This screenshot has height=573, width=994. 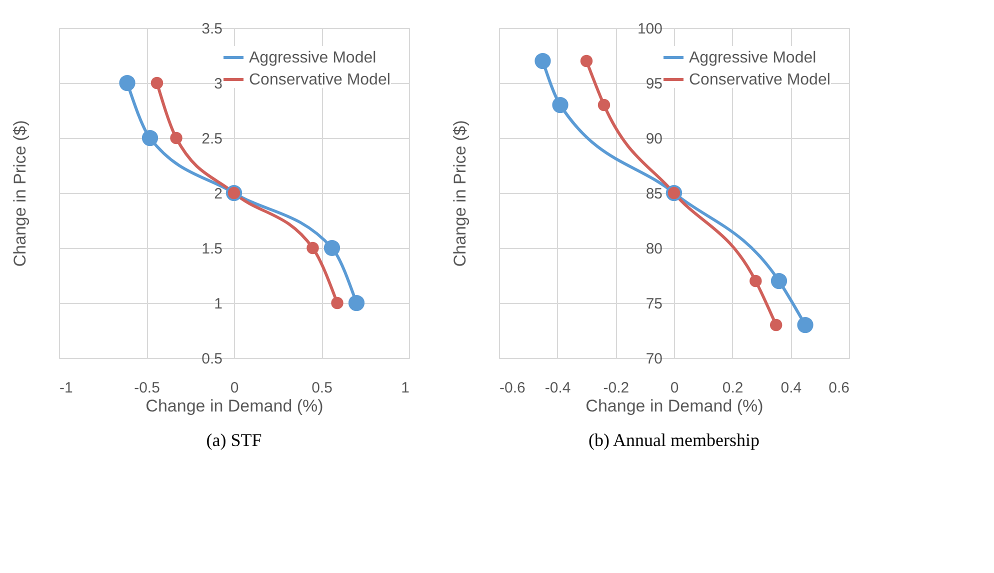 What do you see at coordinates (557, 388) in the screenshot?
I see `x-tick-label: -0.4` at bounding box center [557, 388].